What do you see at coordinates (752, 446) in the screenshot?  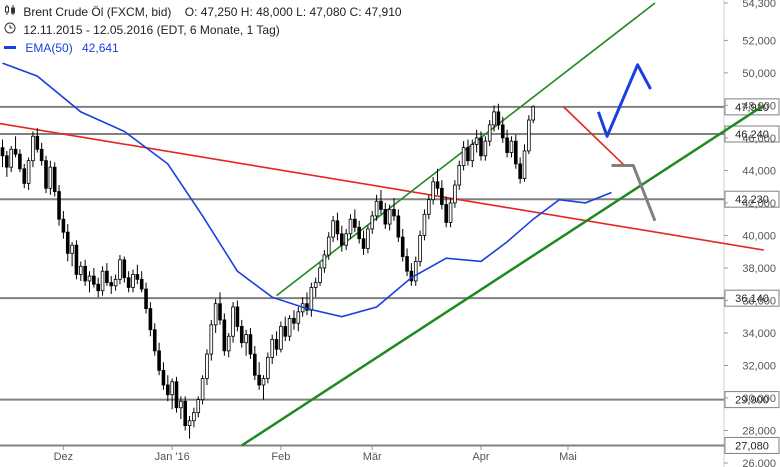 I see `level-label-5: 27,080` at bounding box center [752, 446].